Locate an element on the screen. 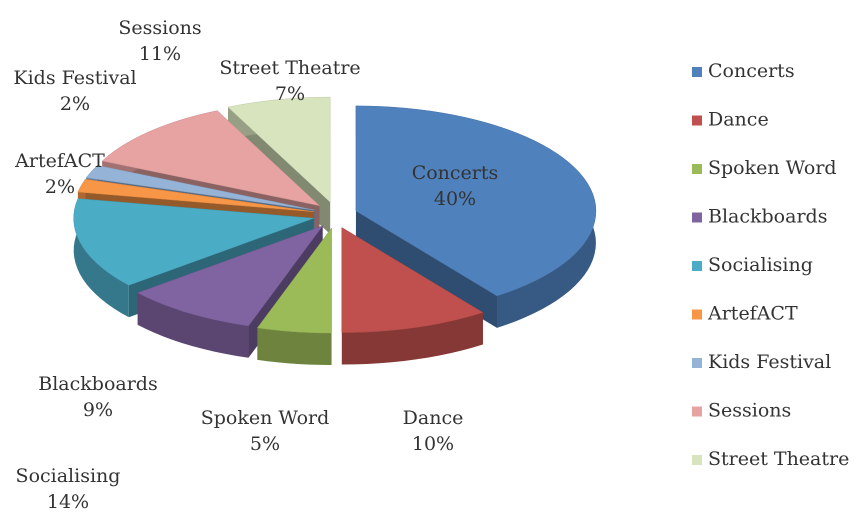  slice-side is located at coordinates (426, 269).